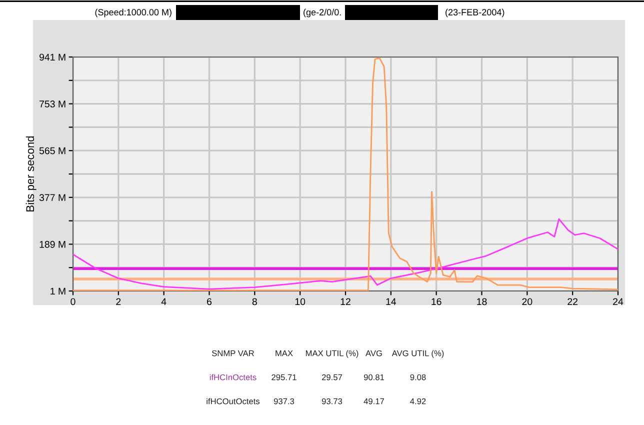 The height and width of the screenshot is (425, 644). What do you see at coordinates (374, 401) in the screenshot?
I see `text: 49.17` at bounding box center [374, 401].